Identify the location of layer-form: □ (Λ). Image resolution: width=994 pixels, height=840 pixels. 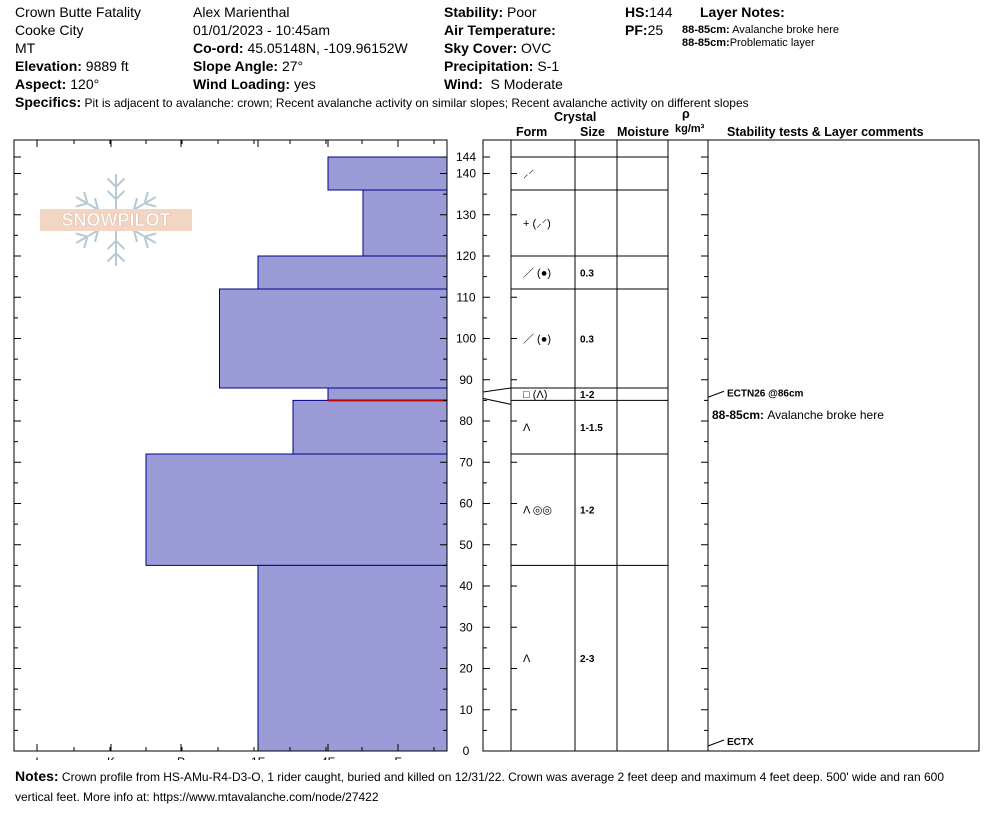
(535, 395).